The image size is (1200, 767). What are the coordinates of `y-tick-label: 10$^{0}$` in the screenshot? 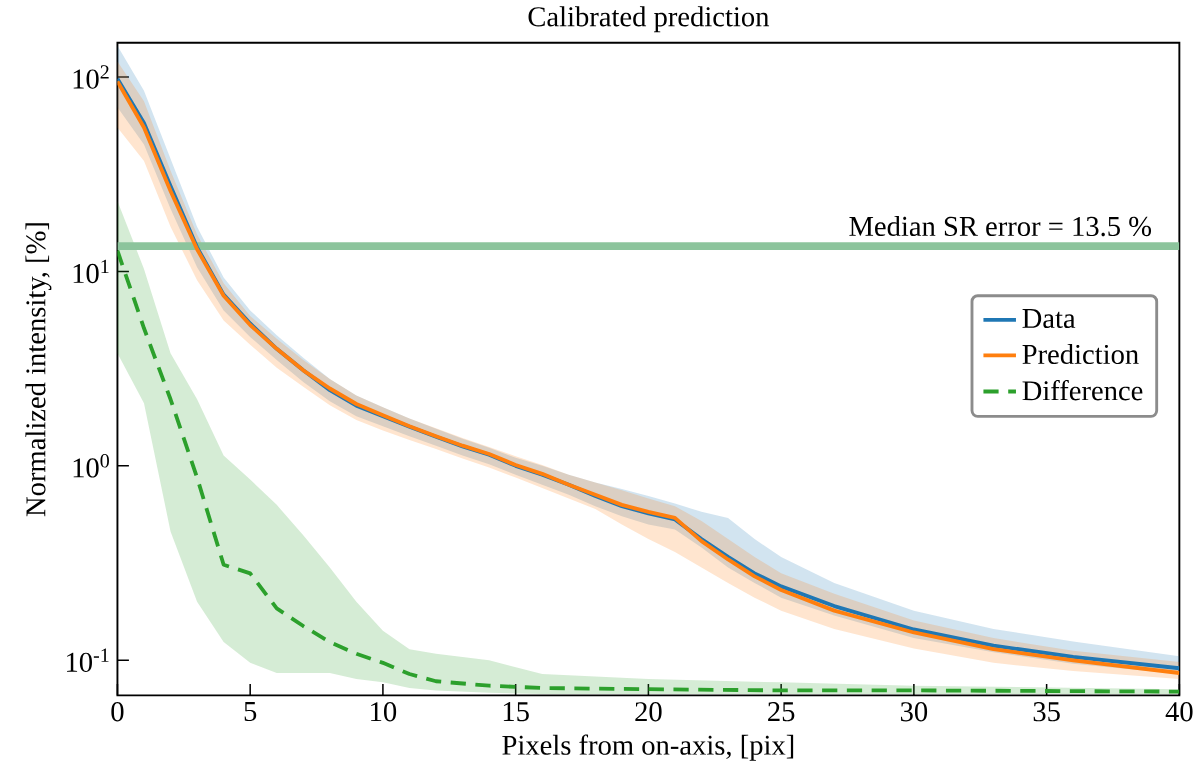 It's located at (91, 466).